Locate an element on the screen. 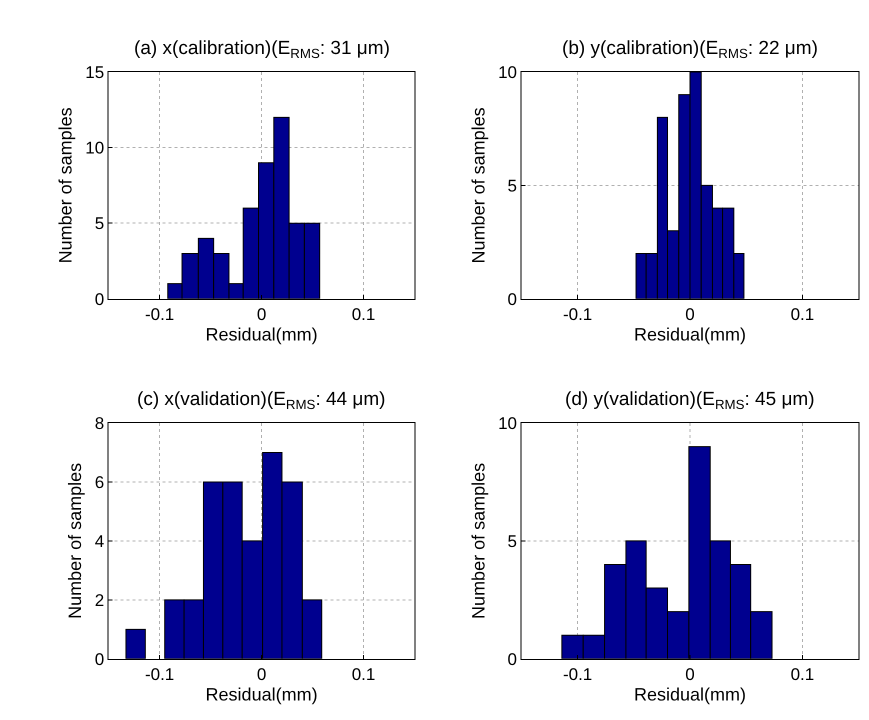  y-tick-label: 2 is located at coordinates (99, 600).